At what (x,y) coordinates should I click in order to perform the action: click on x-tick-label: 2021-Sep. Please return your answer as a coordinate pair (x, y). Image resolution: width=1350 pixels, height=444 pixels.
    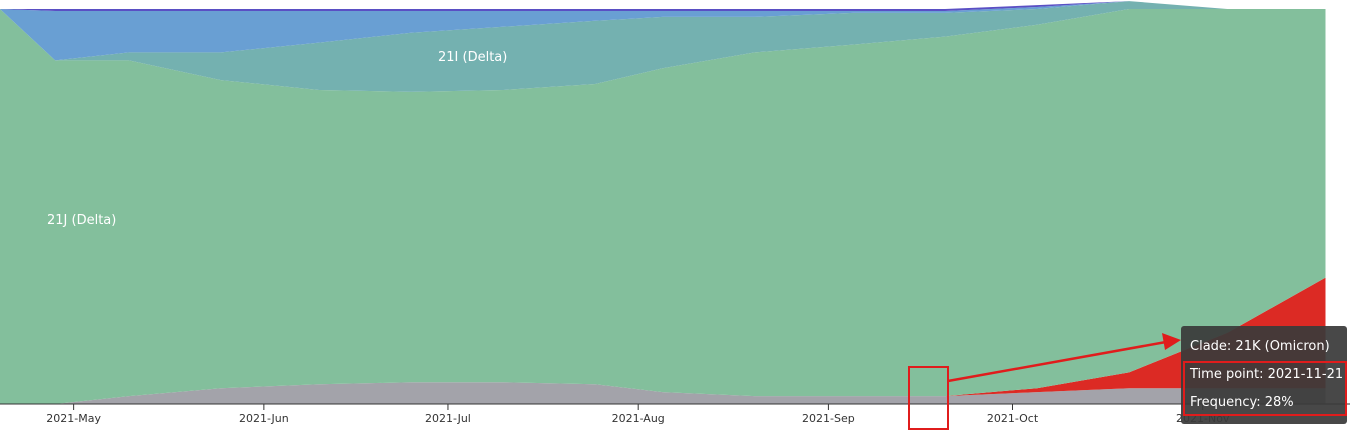
    Looking at the image, I should click on (828, 418).